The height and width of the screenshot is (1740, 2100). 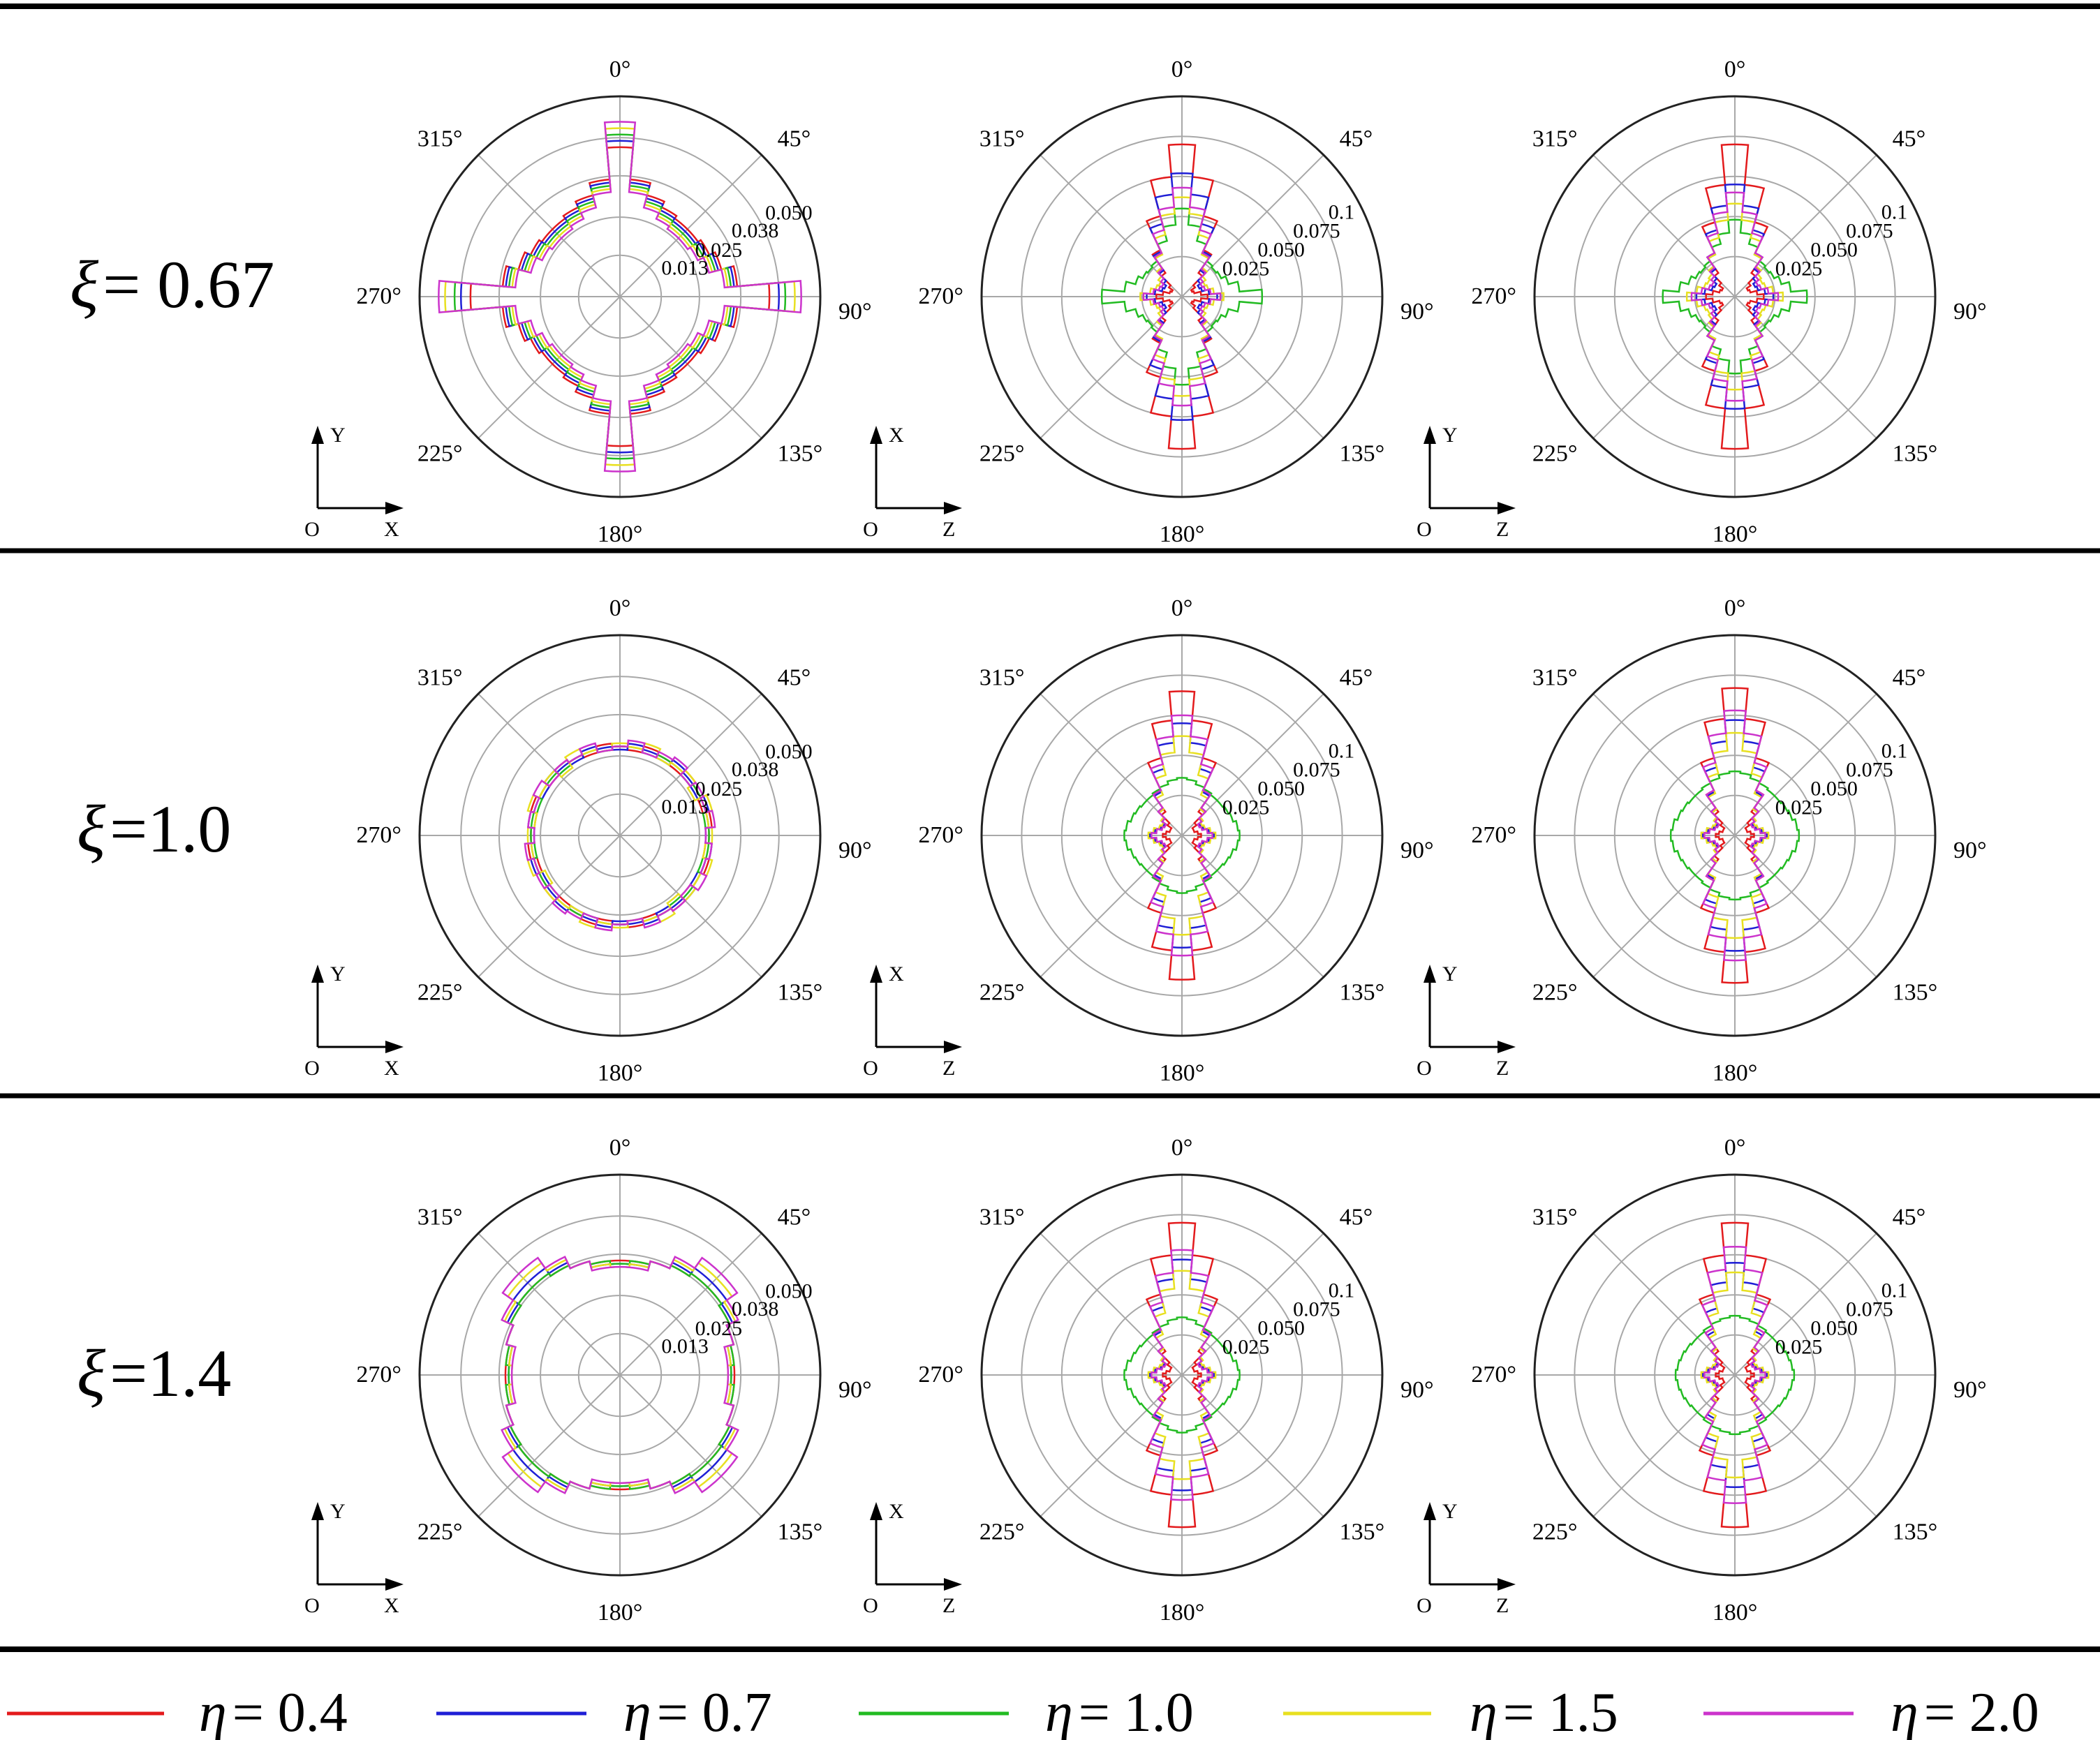 I want to click on legend-symbol: η, so click(x=1484, y=1711).